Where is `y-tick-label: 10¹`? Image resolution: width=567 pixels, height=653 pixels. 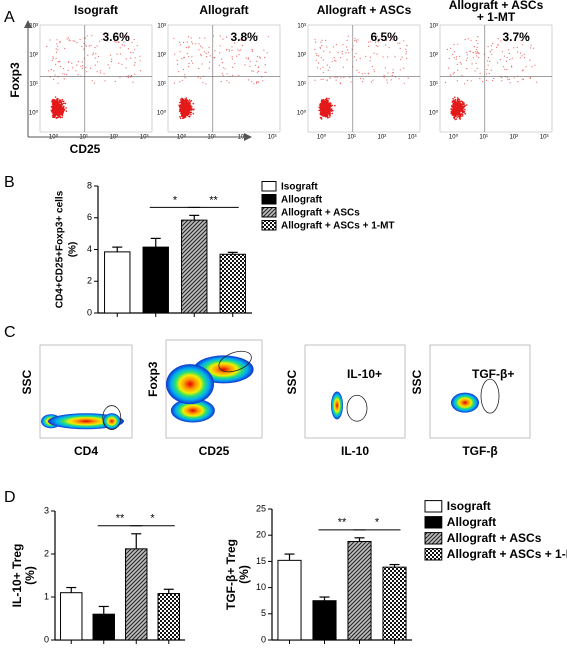 y-tick-label: 10¹ is located at coordinates (301, 84).